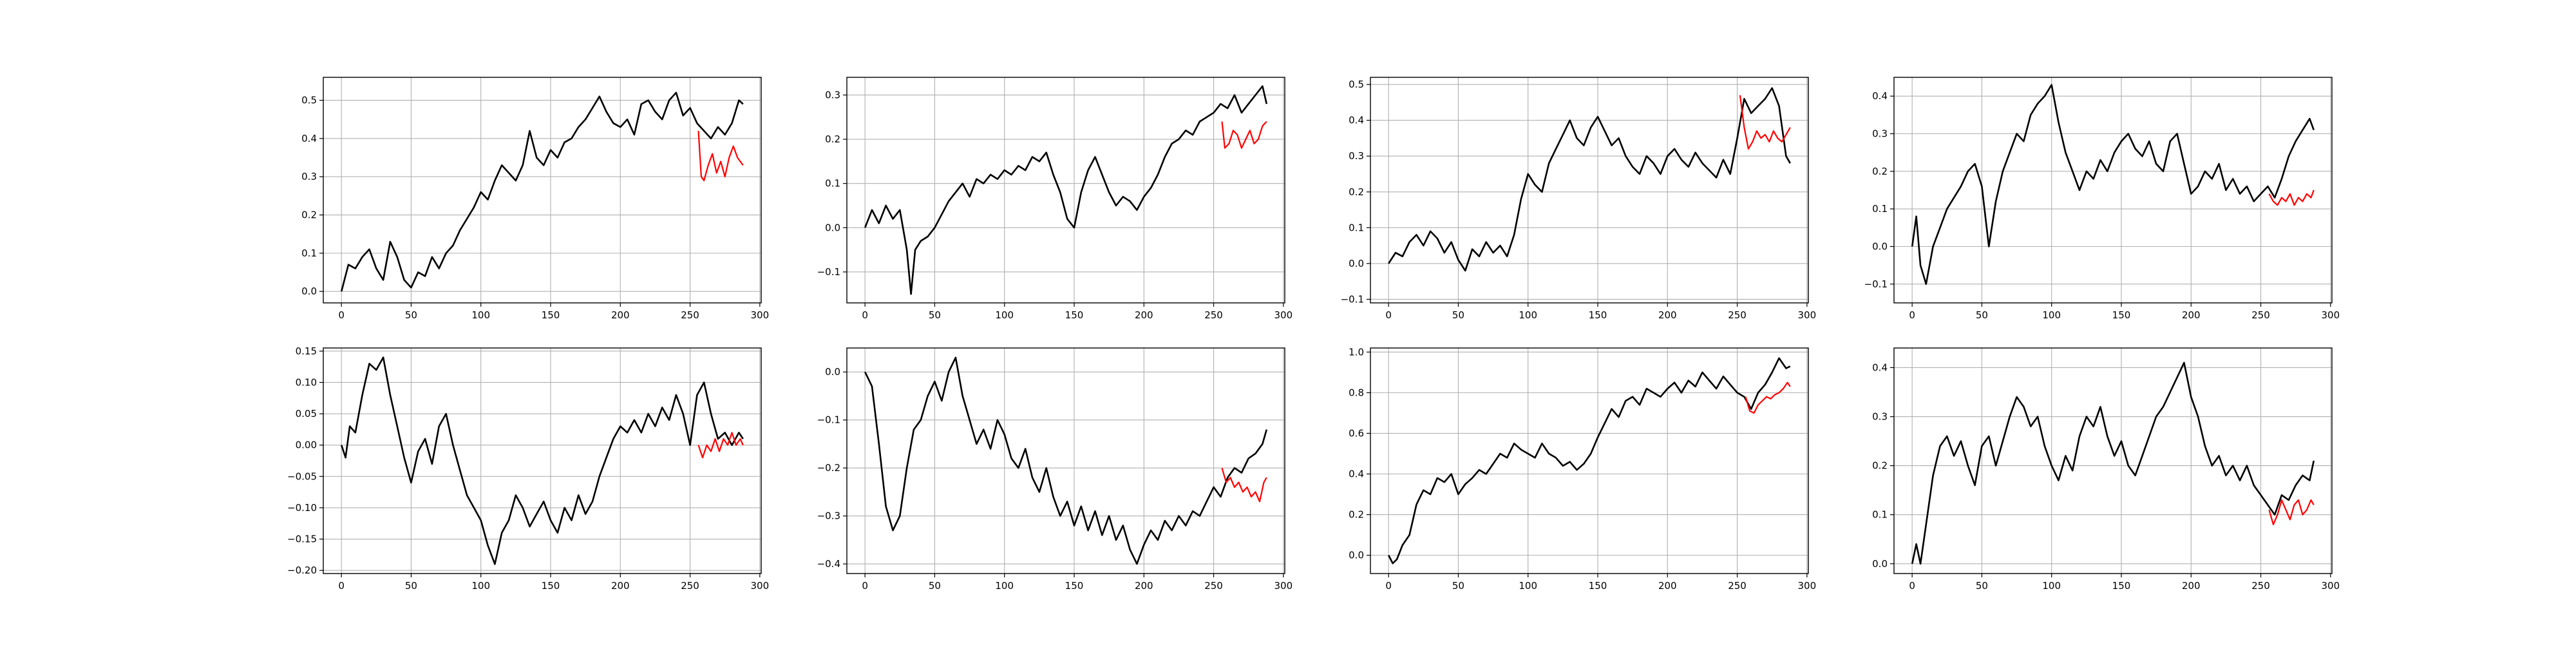  What do you see at coordinates (1356, 392) in the screenshot?
I see `y-tick-label: 0.8` at bounding box center [1356, 392].